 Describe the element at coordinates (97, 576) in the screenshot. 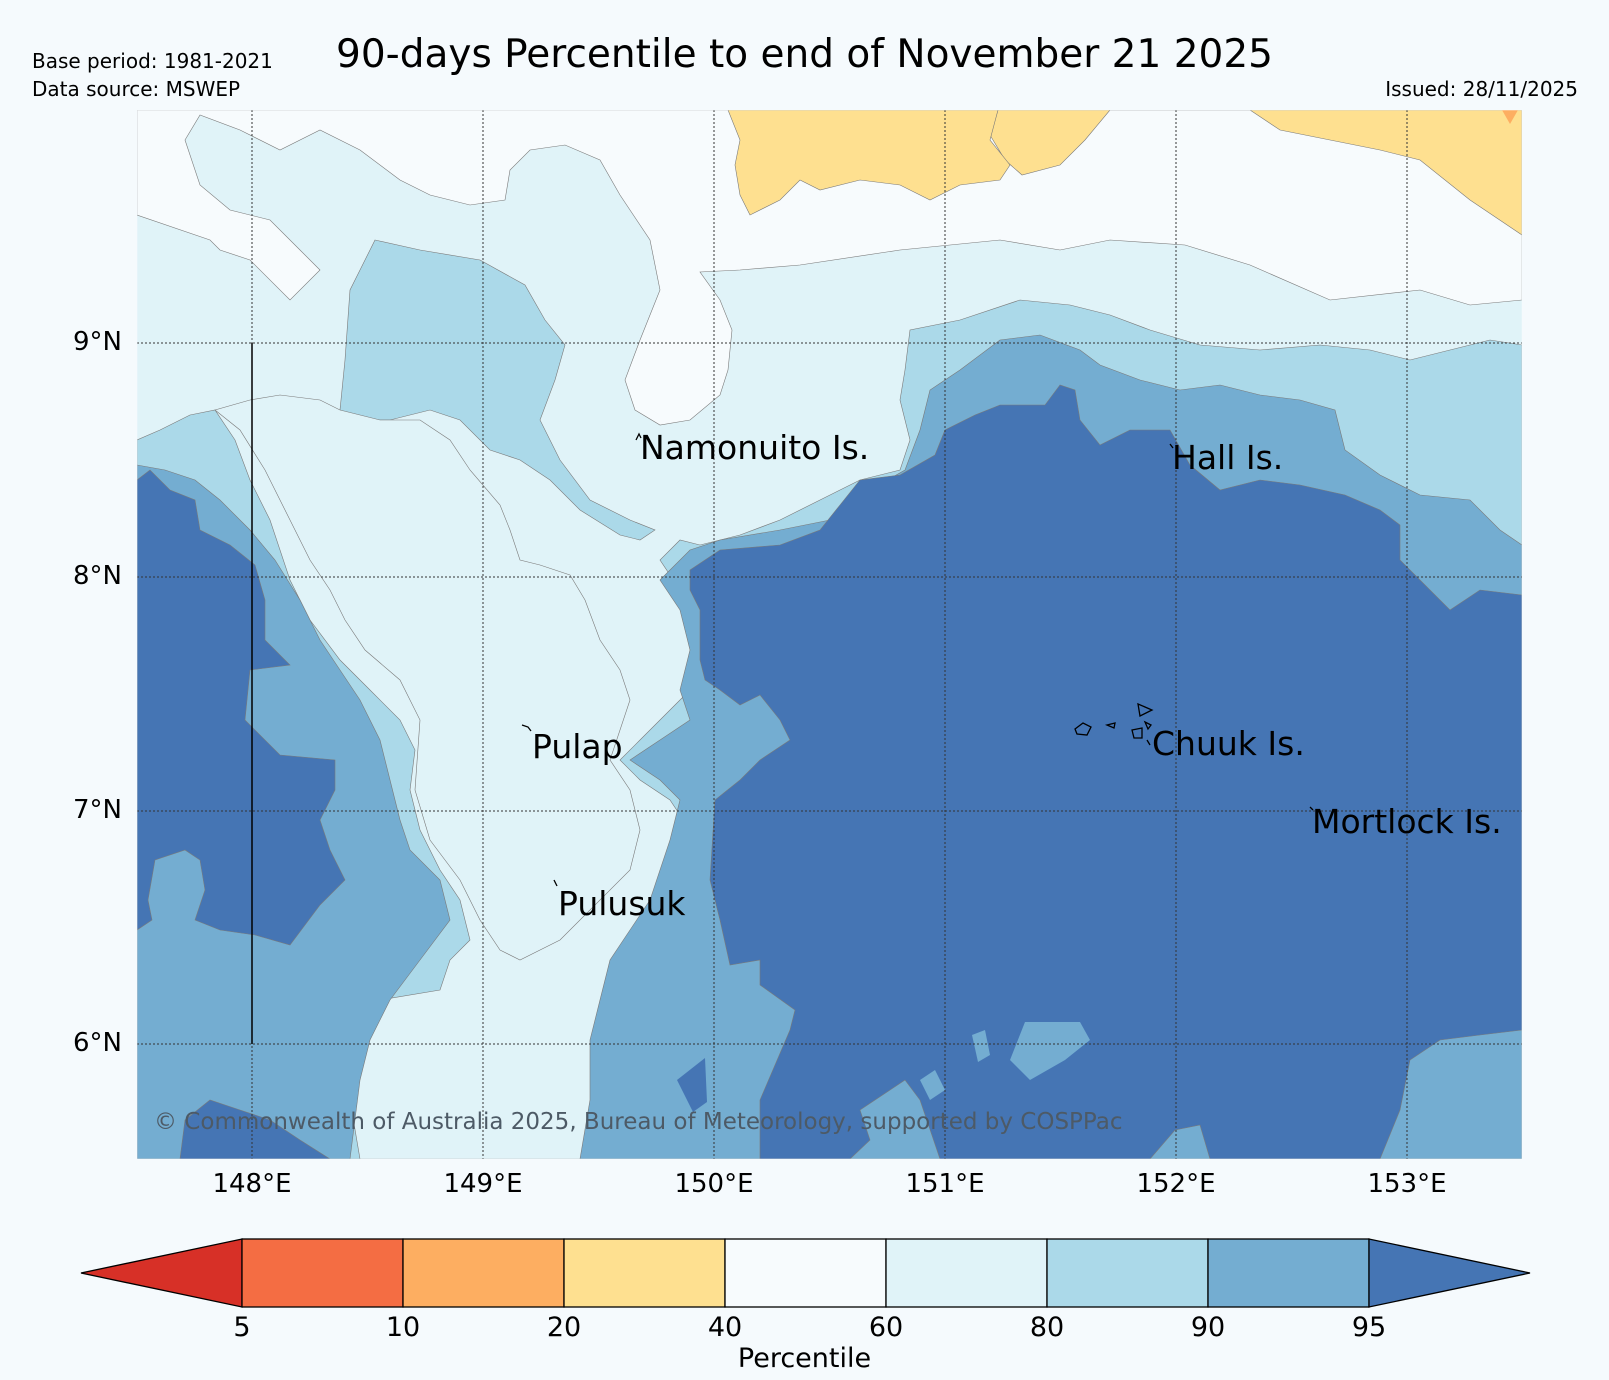

I see `lat-label-8n: 8°N` at that location.